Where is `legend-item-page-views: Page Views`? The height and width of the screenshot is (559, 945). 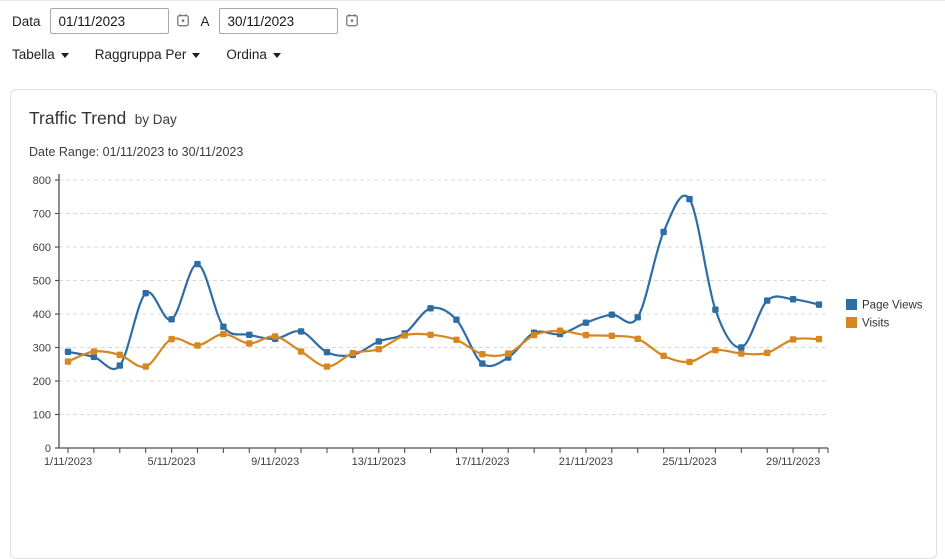 legend-item-page-views: Page Views is located at coordinates (884, 305).